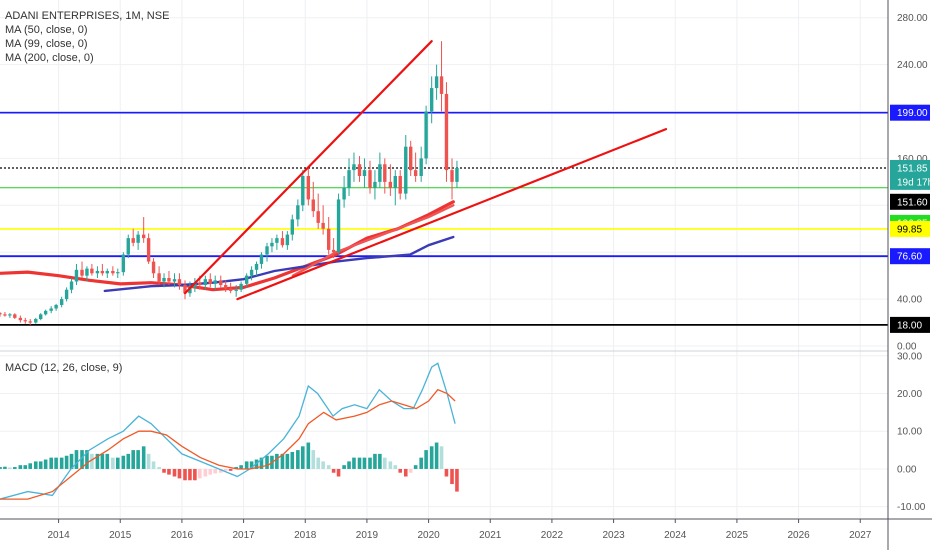 The image size is (932, 550). I want to click on moving-average-line, so click(373, 240).